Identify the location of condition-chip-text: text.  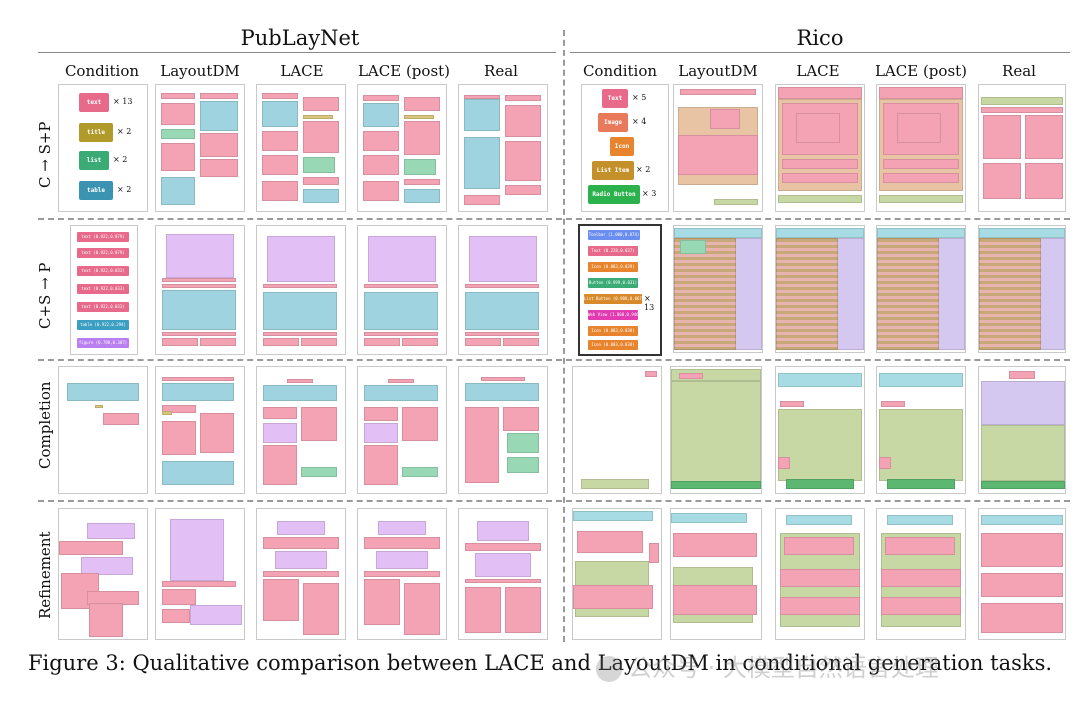
(94, 102).